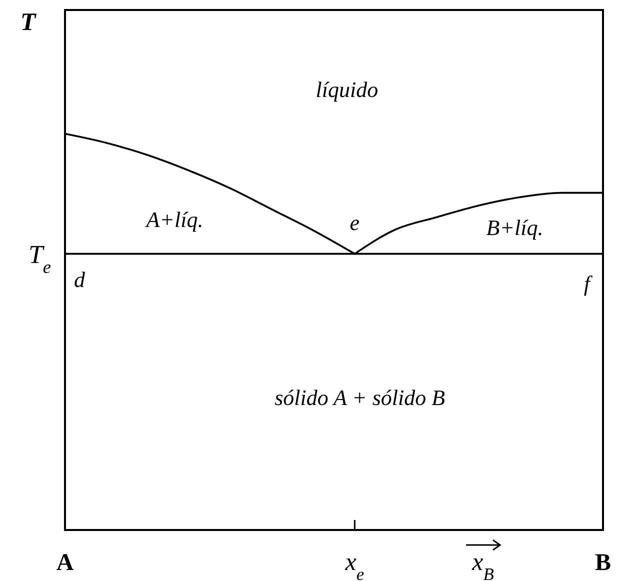 Image resolution: width=617 pixels, height=581 pixels. What do you see at coordinates (360, 397) in the screenshot?
I see `annotation: sólido A + sólido B` at bounding box center [360, 397].